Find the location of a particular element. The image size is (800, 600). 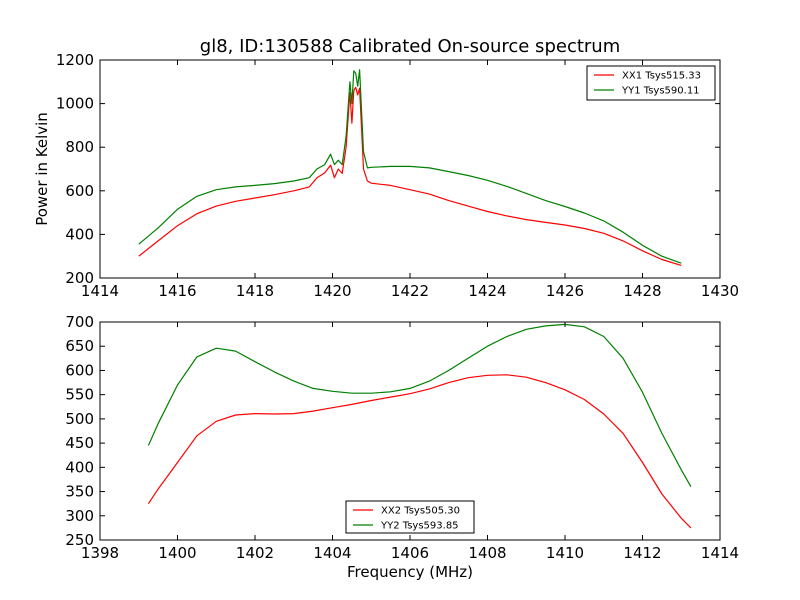

legend-label: XX2 Tsys505.30 is located at coordinates (420, 511).